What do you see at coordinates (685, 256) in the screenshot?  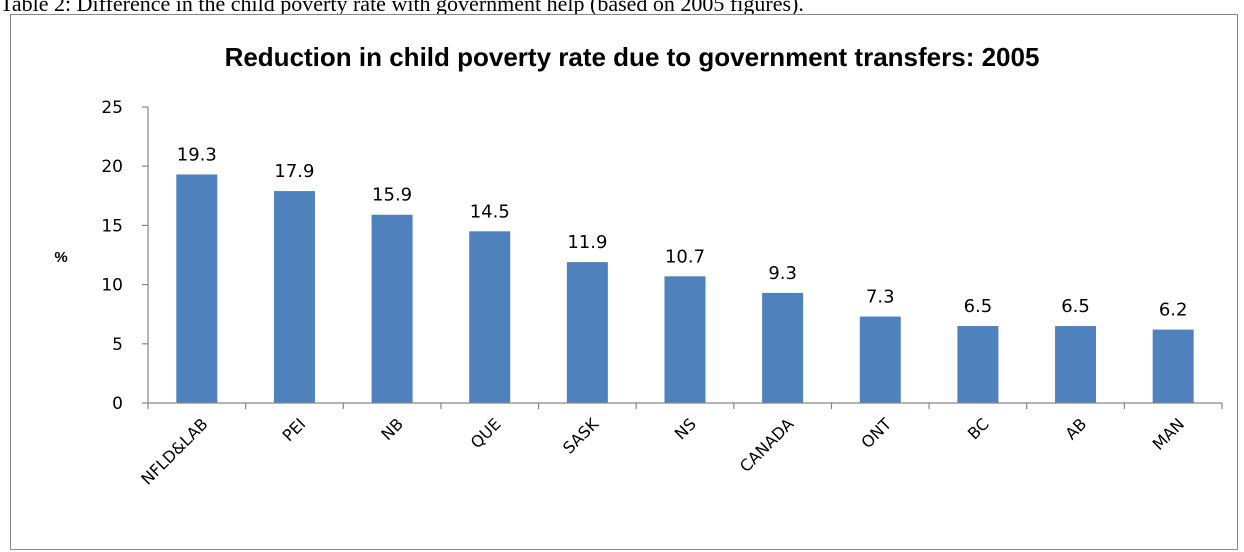 I see `data-label: 10.7` at bounding box center [685, 256].